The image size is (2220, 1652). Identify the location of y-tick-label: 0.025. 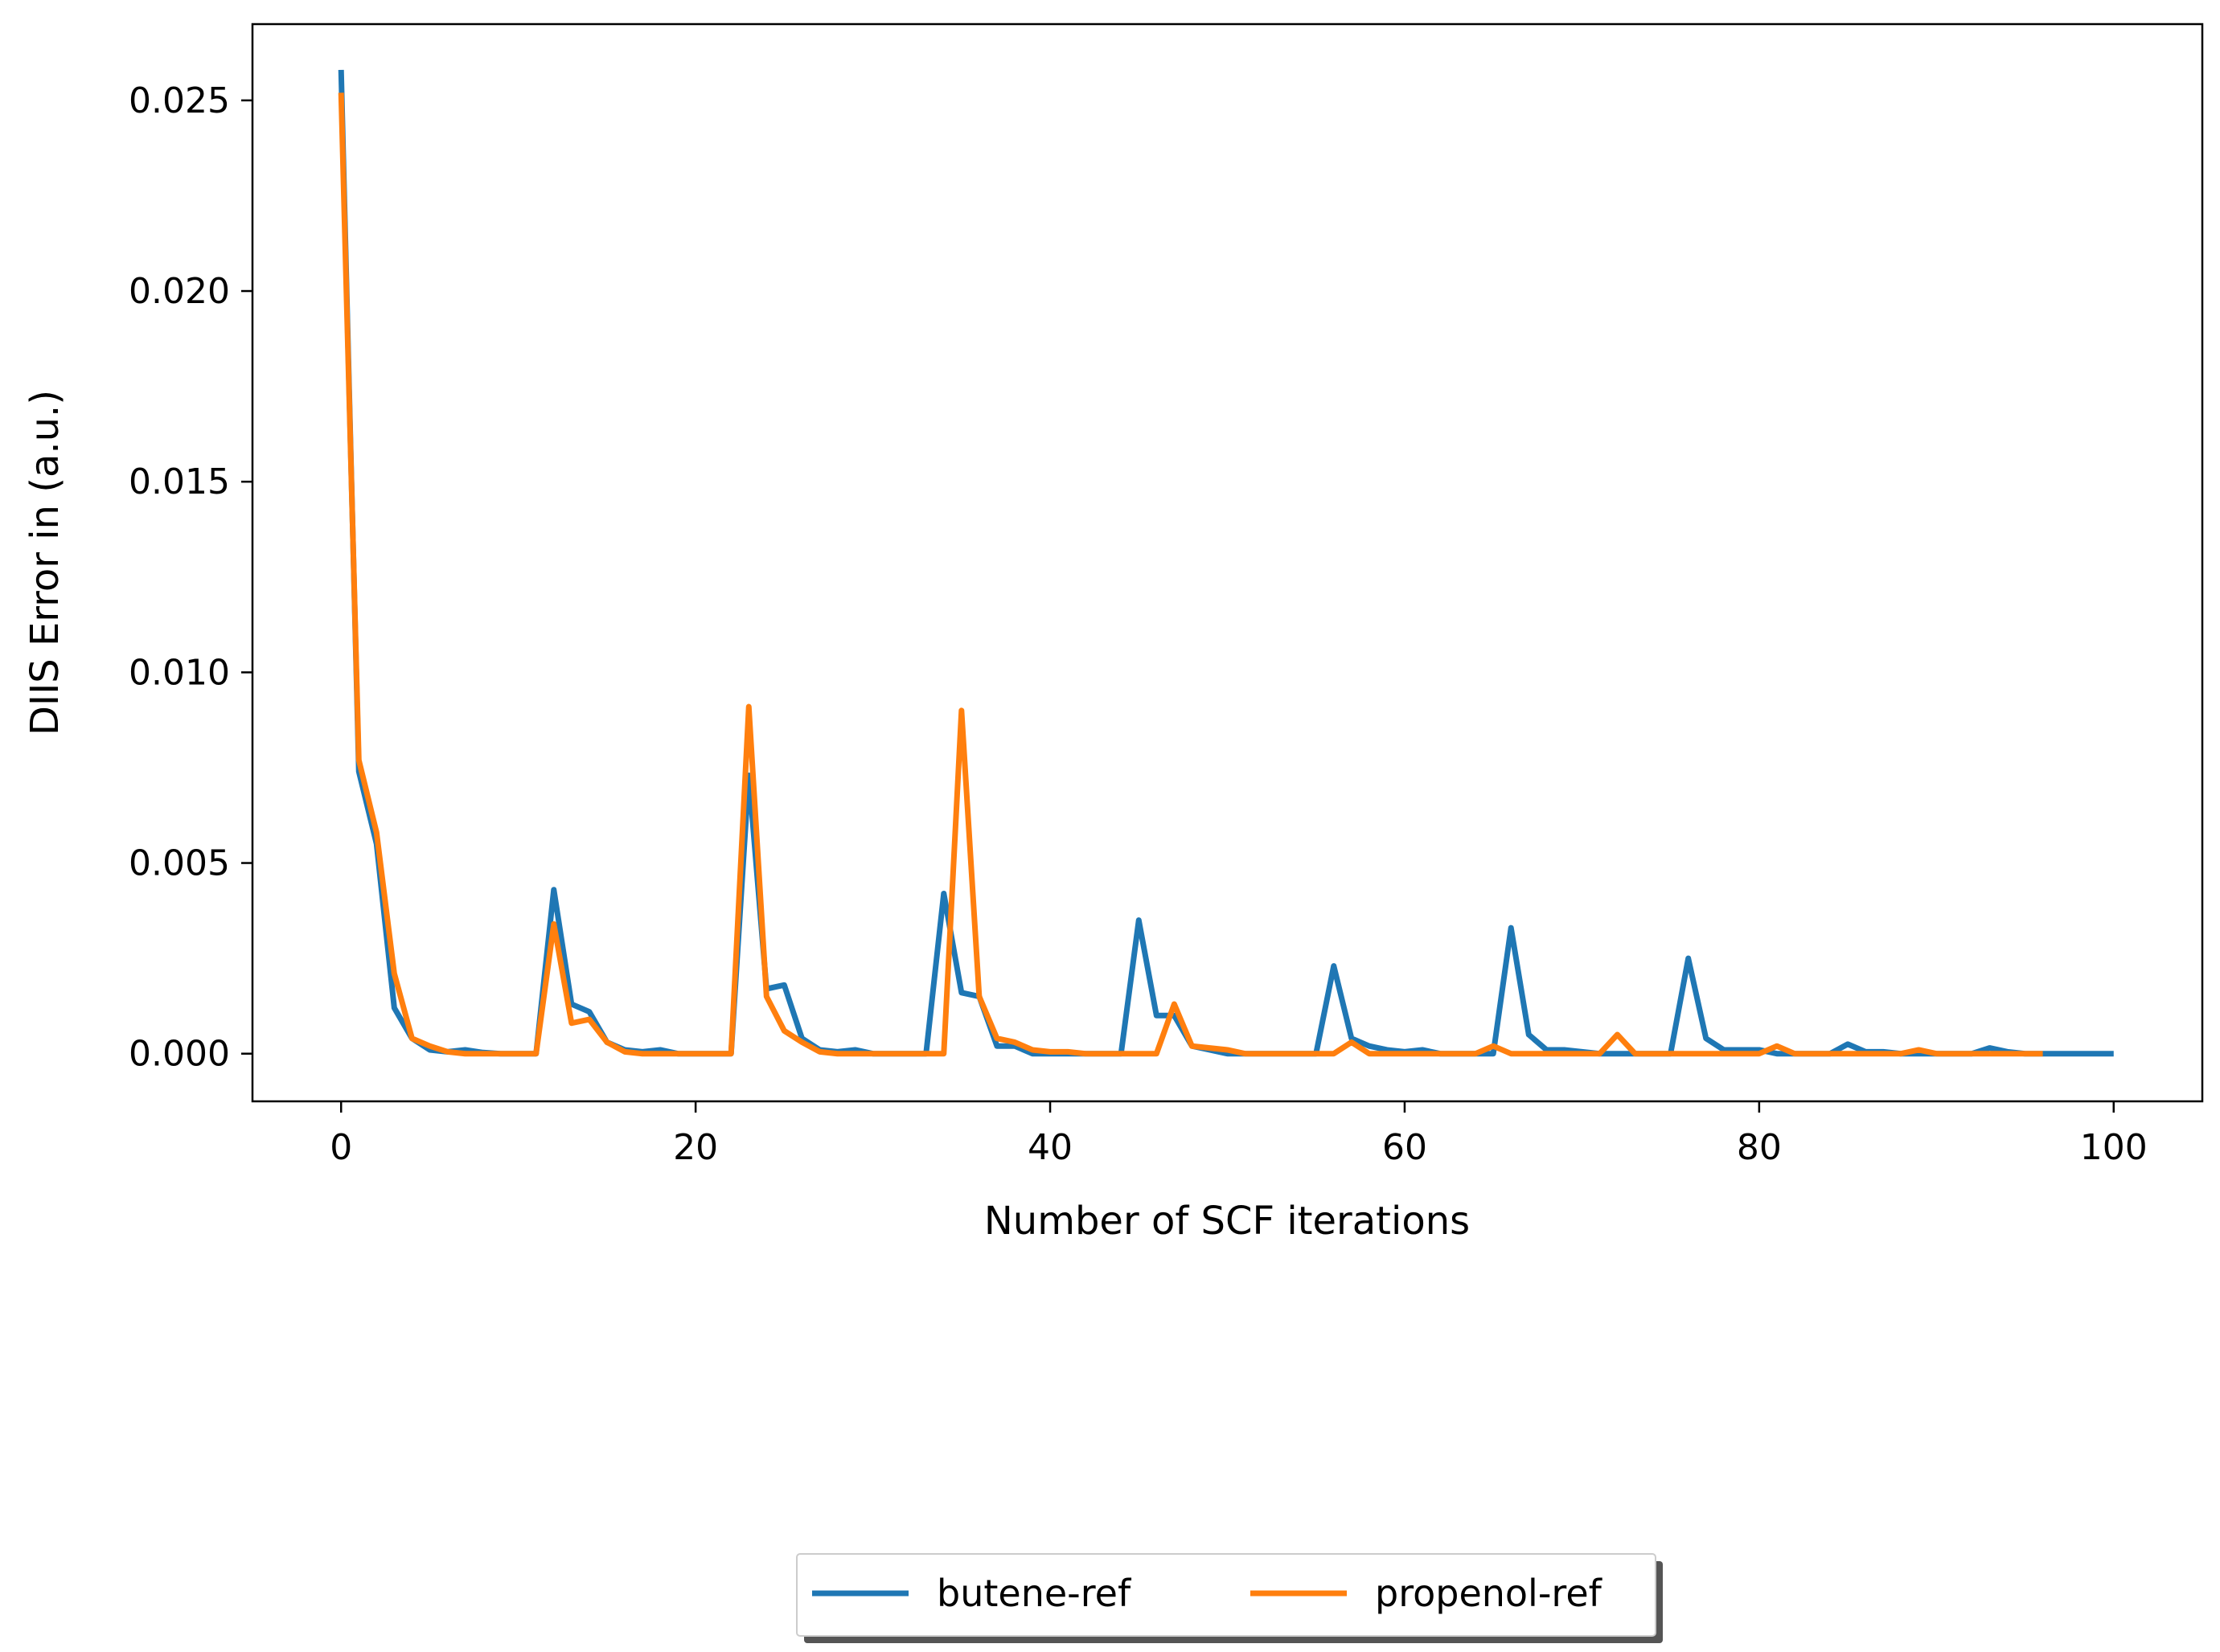
(179, 100).